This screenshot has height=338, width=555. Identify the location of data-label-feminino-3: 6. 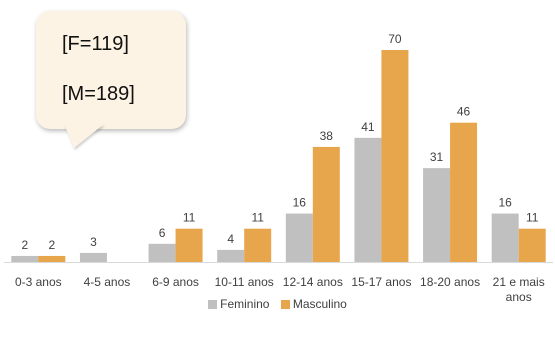
(162, 233).